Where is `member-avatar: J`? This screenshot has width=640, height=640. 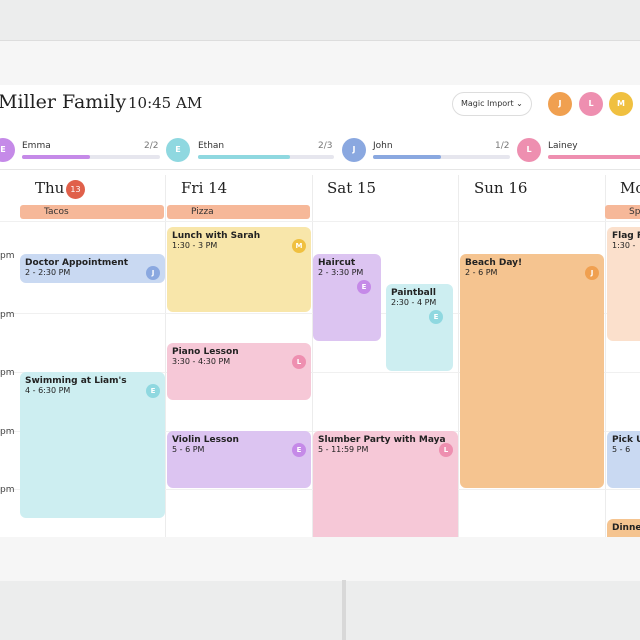
member-avatar: J is located at coordinates (354, 150).